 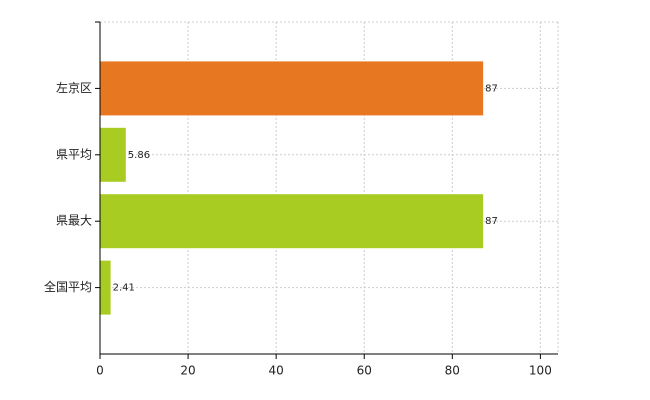 I want to click on x-tick-label: 80, so click(x=452, y=371).